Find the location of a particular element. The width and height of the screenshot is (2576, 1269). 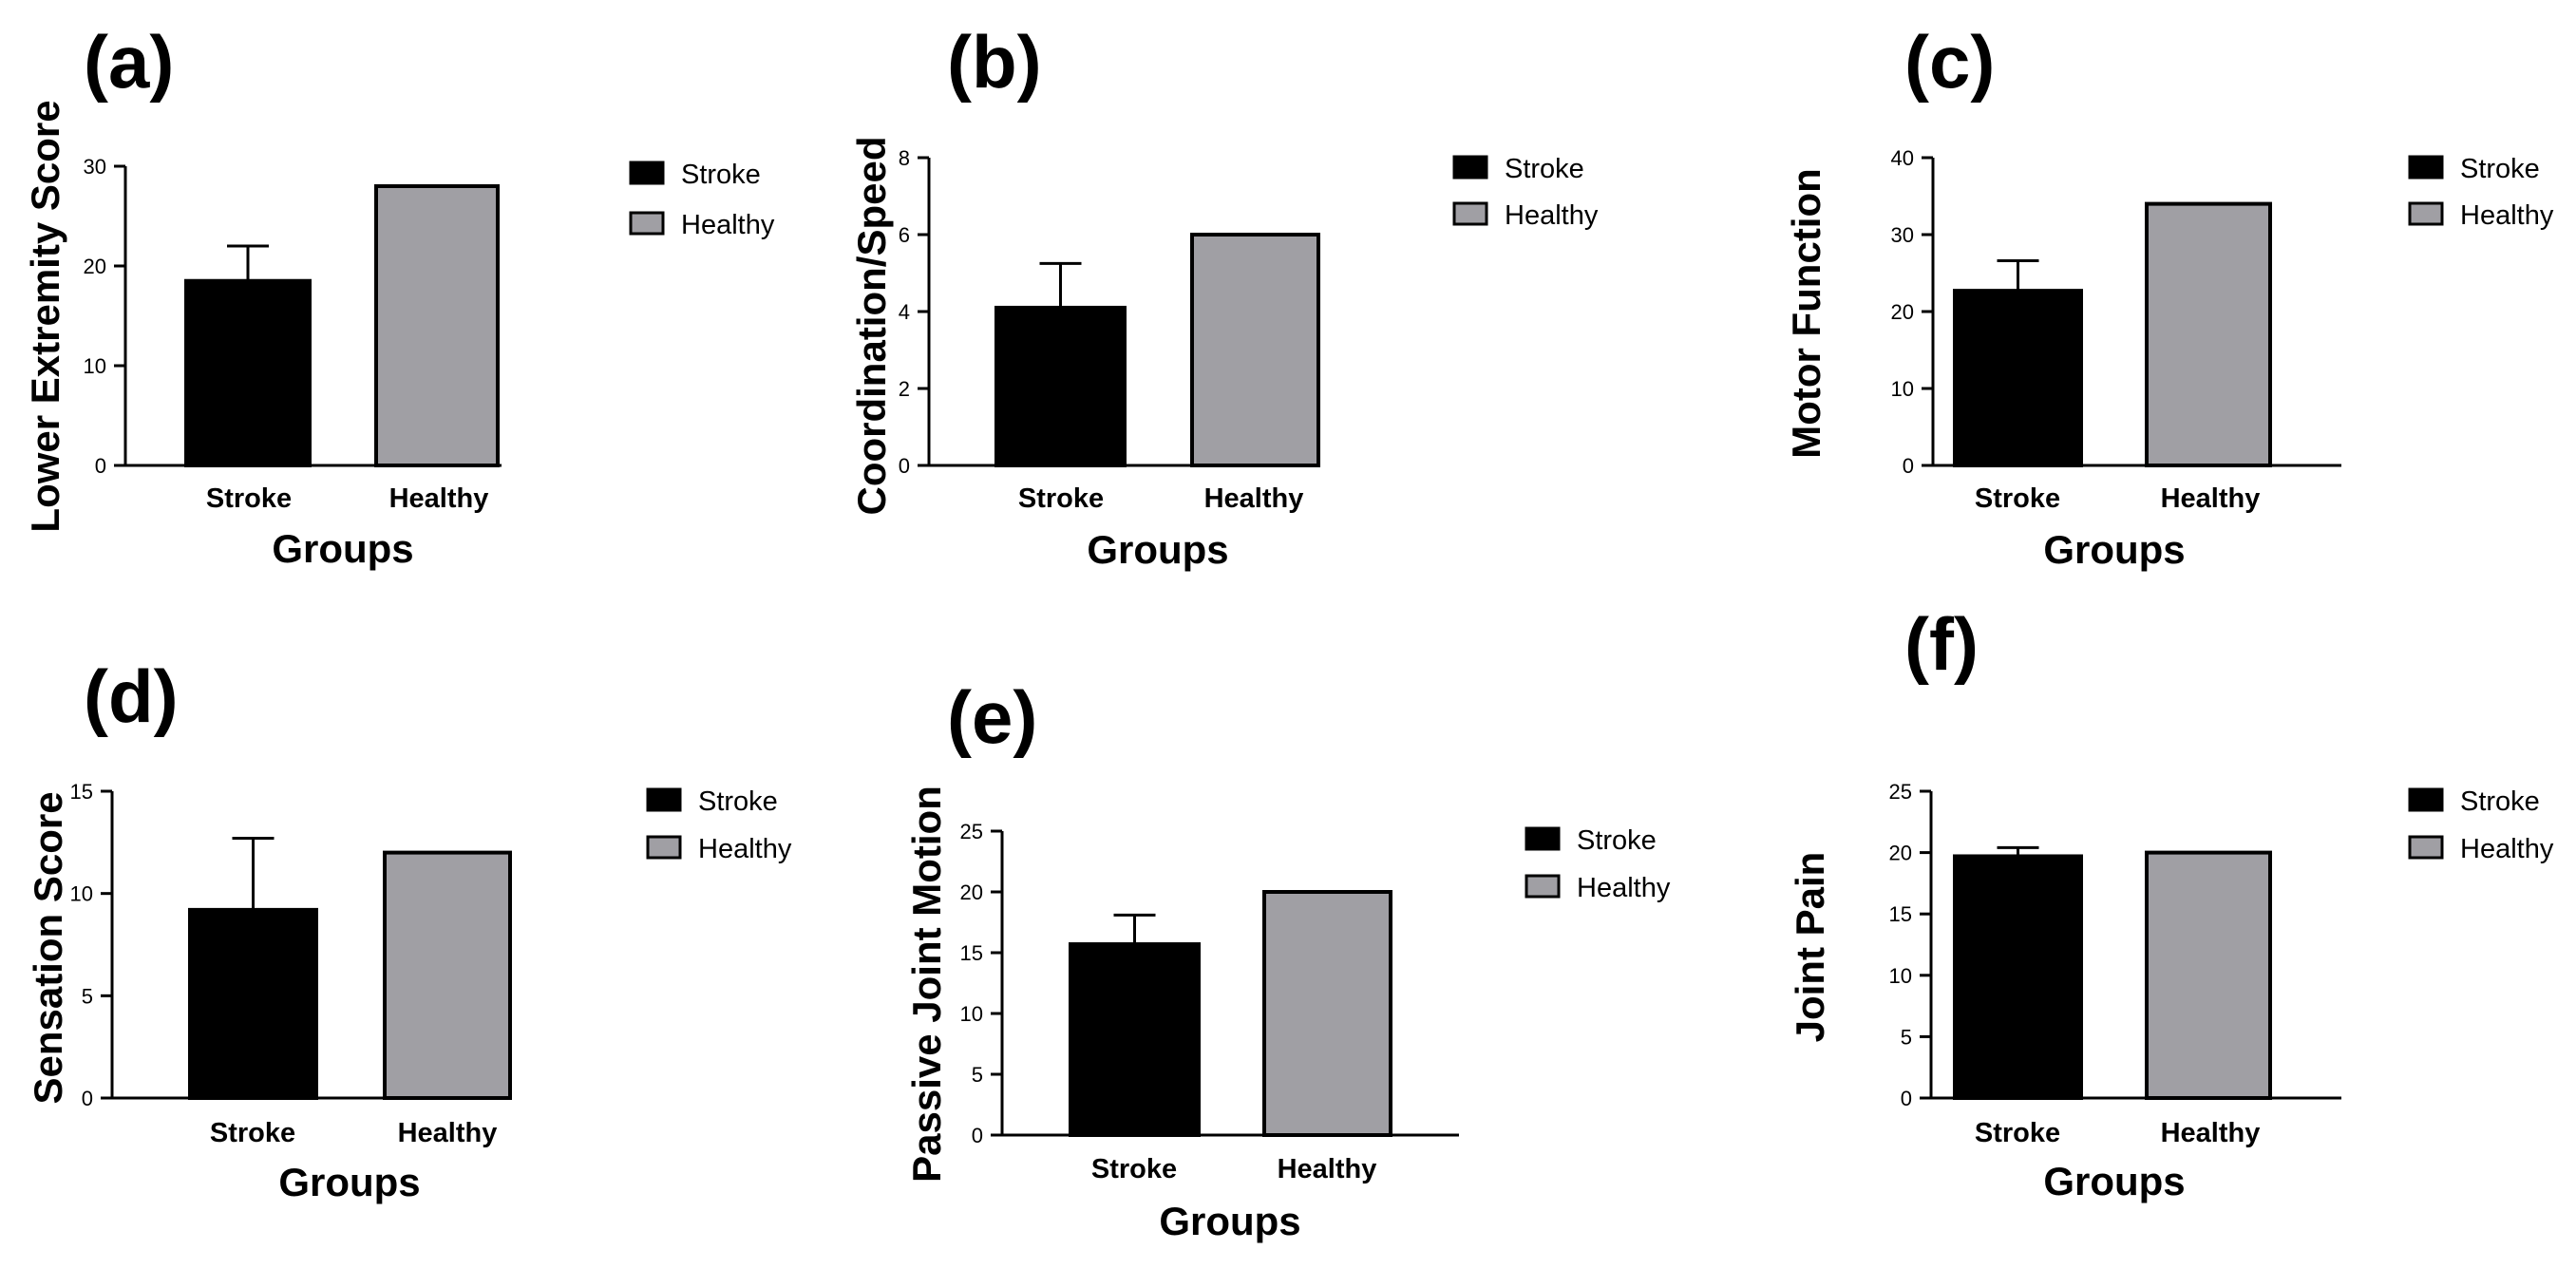

y-tick-label: 6 is located at coordinates (904, 235).